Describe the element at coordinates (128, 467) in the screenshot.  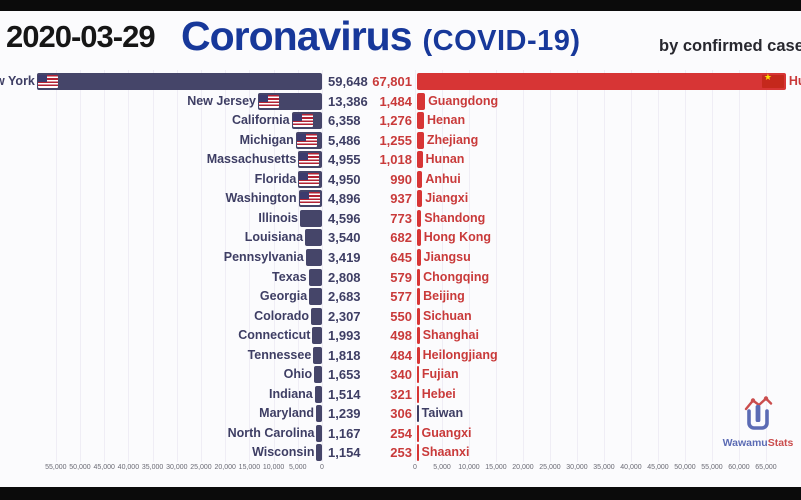
I see `left-axis-tick: 40,000` at that location.